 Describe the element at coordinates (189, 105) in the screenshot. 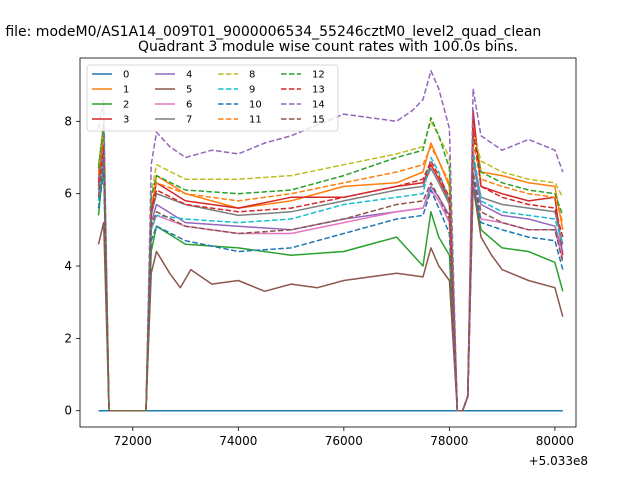

I see `legend-label-6: 6` at that location.